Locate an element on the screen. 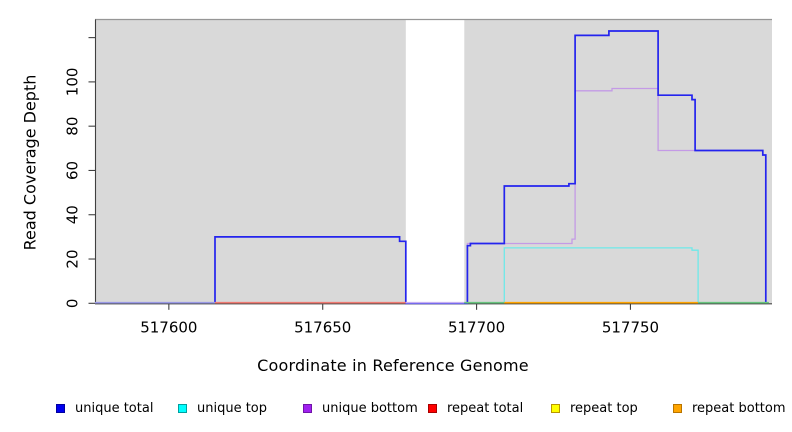 The height and width of the screenshot is (432, 792). y-tick-label: 20 is located at coordinates (73, 258).